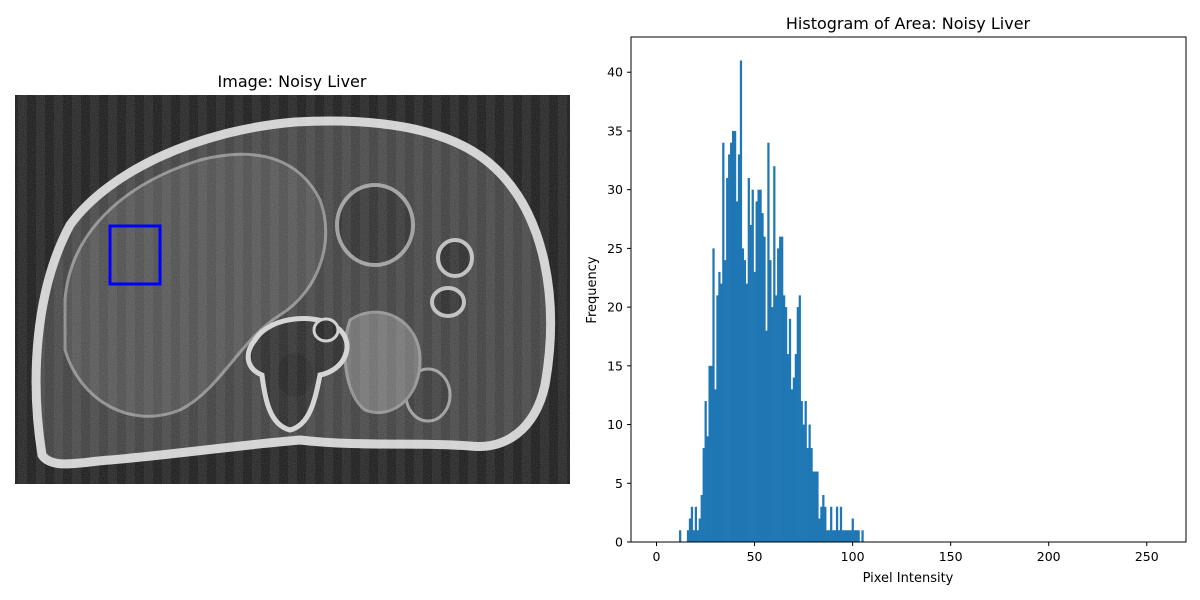 Image resolution: width=1200 pixels, height=600 pixels. What do you see at coordinates (615, 189) in the screenshot?
I see `y-tick-label: 30` at bounding box center [615, 189].